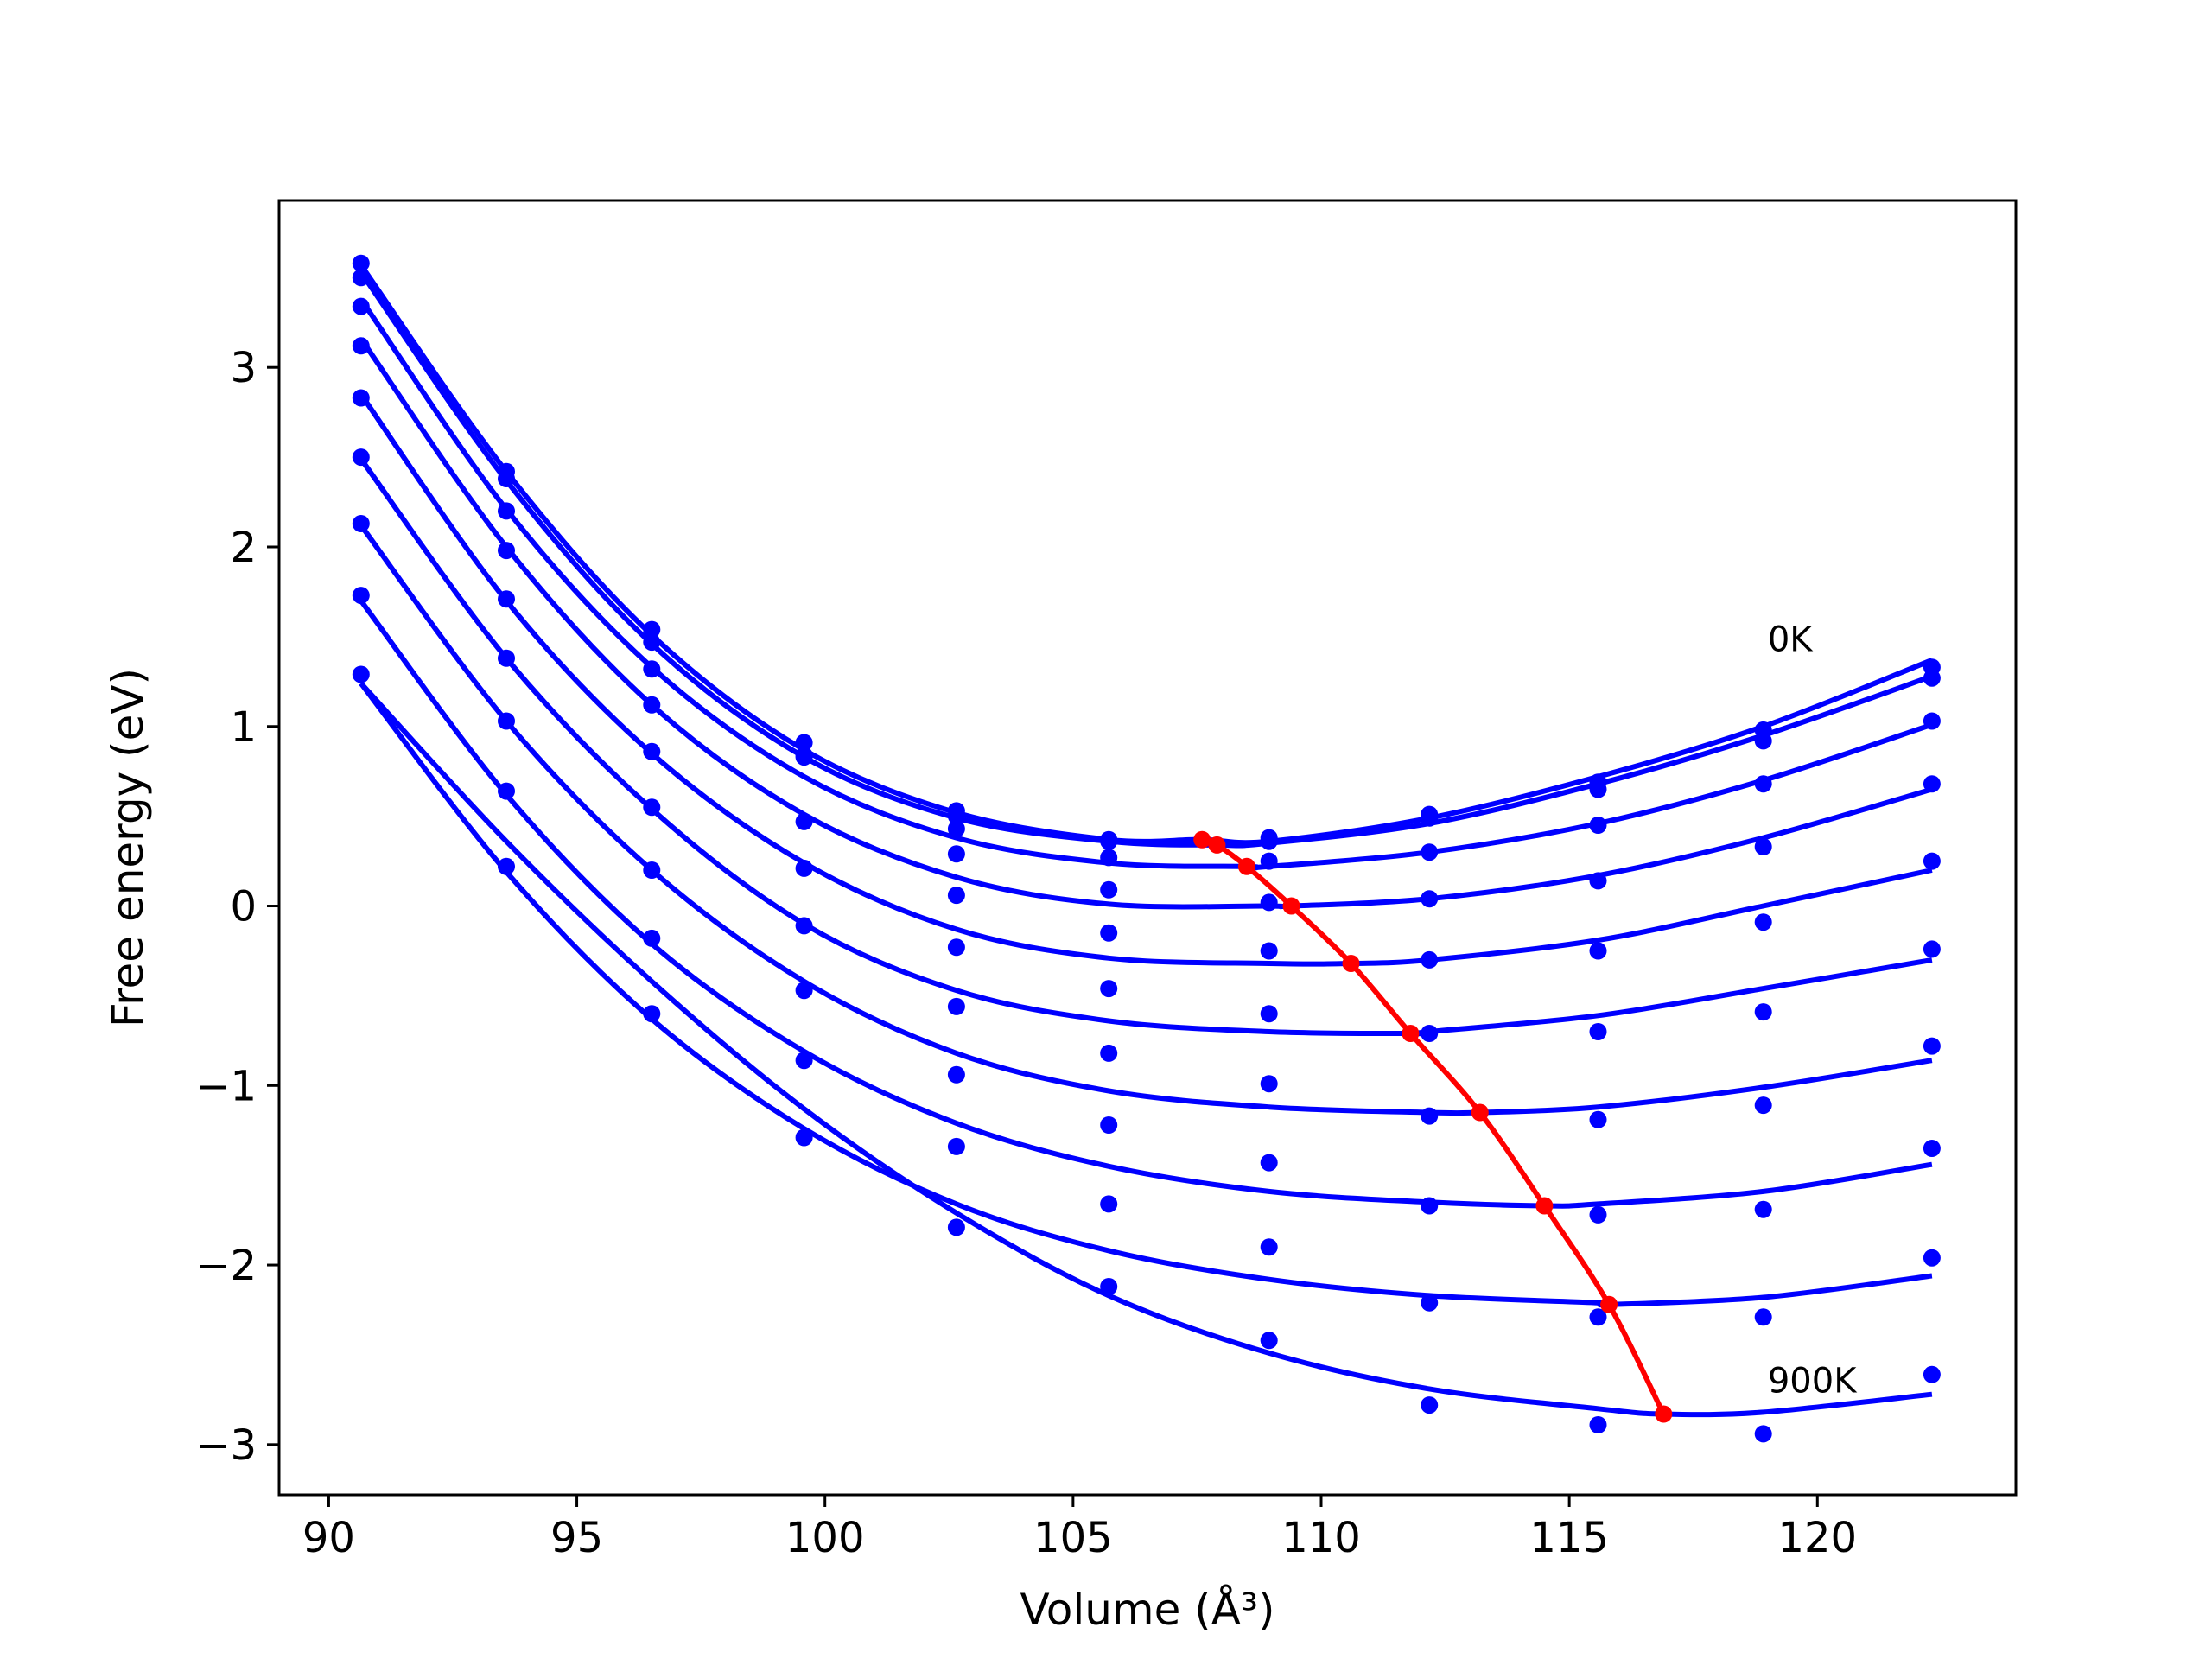  What do you see at coordinates (1321, 1538) in the screenshot?
I see `x-tick-label: 110` at bounding box center [1321, 1538].